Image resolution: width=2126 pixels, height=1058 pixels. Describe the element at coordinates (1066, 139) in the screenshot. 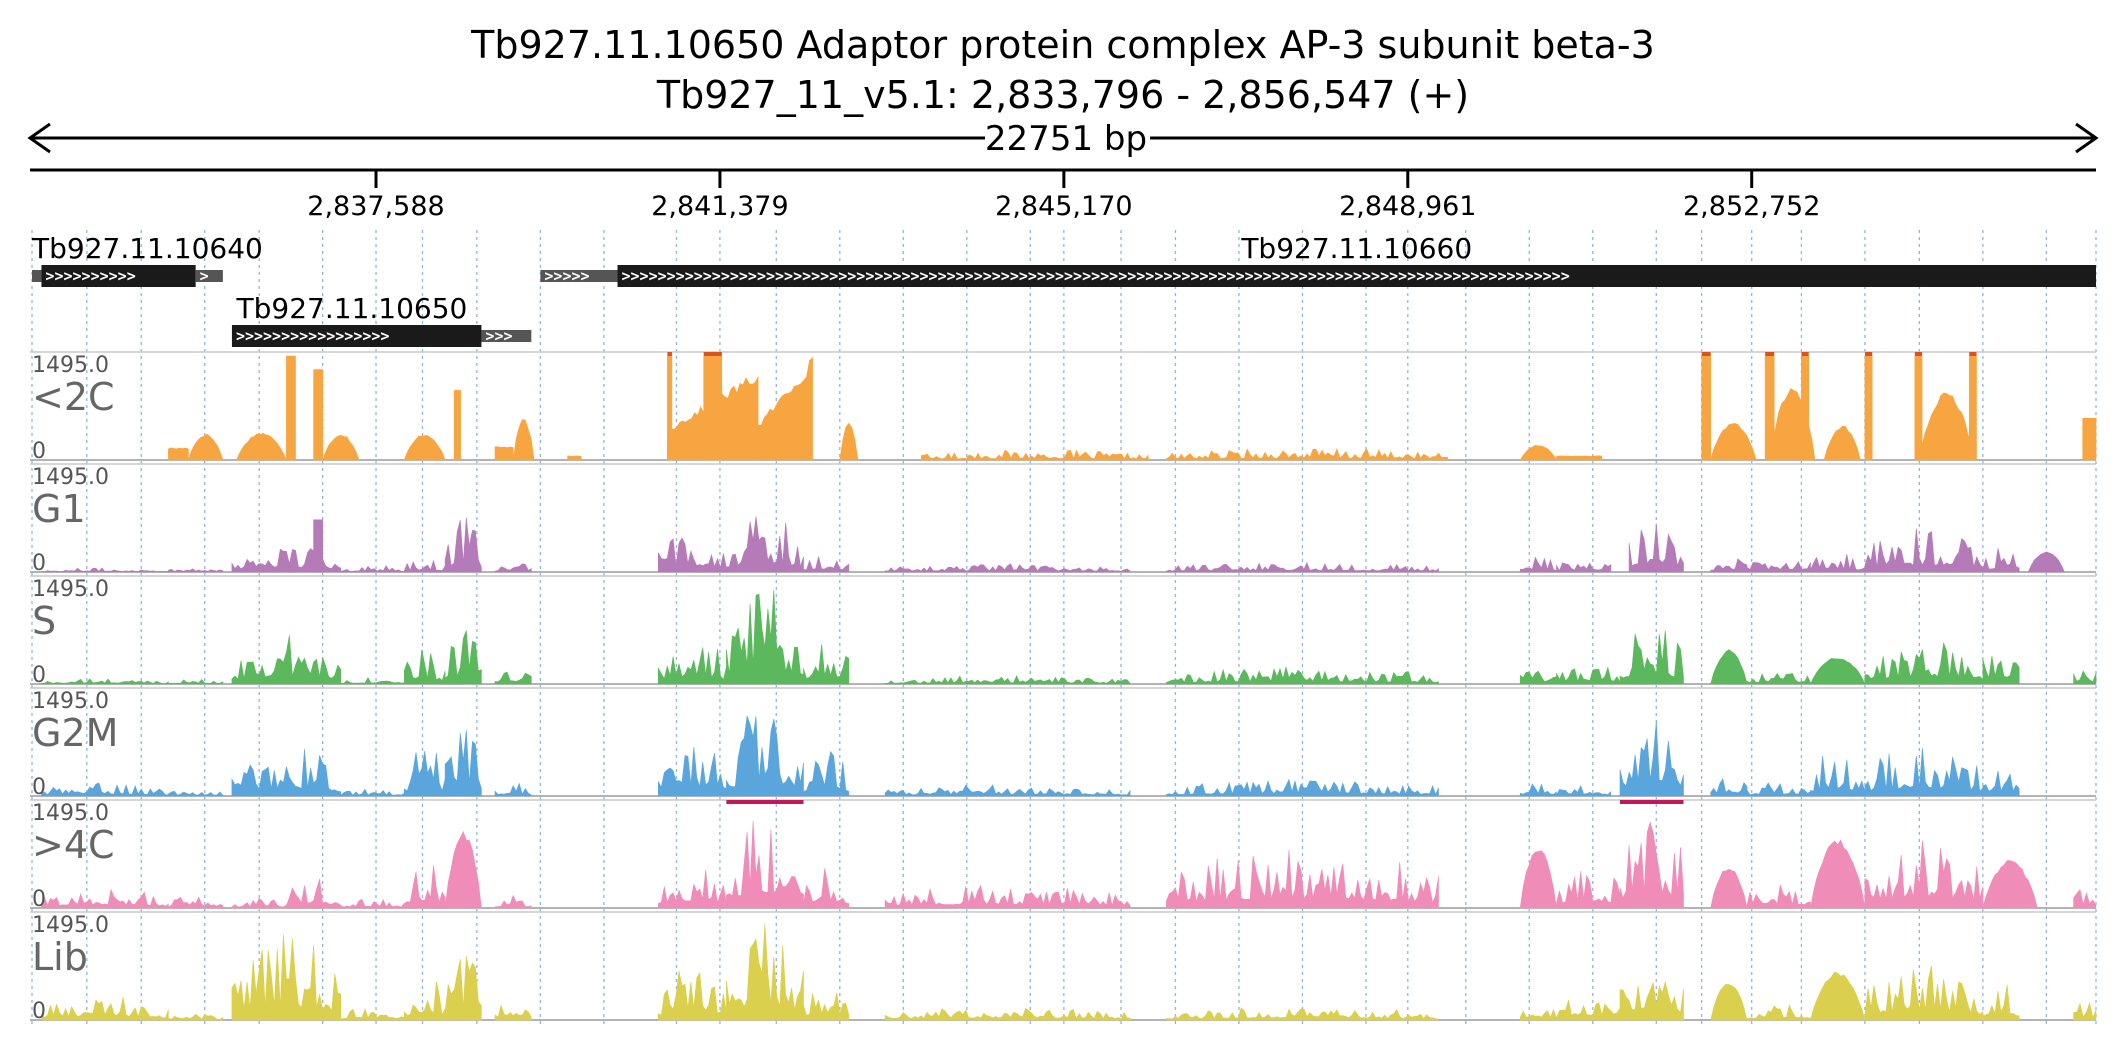

I see `span-label: 22751 bp` at that location.